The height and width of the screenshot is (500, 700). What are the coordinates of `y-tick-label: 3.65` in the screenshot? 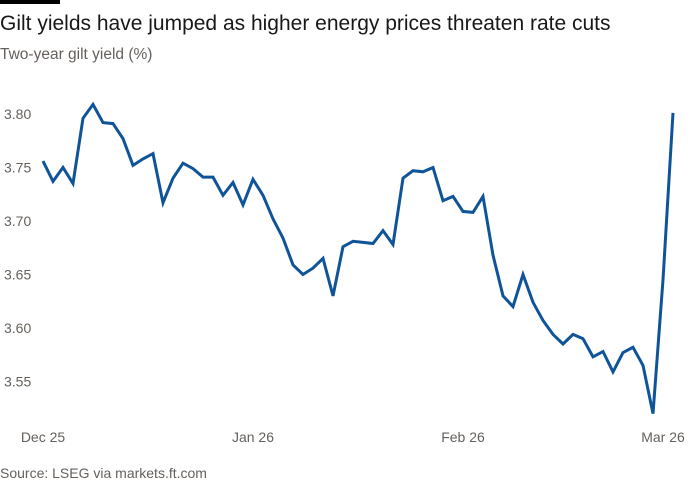 It's located at (17, 275).